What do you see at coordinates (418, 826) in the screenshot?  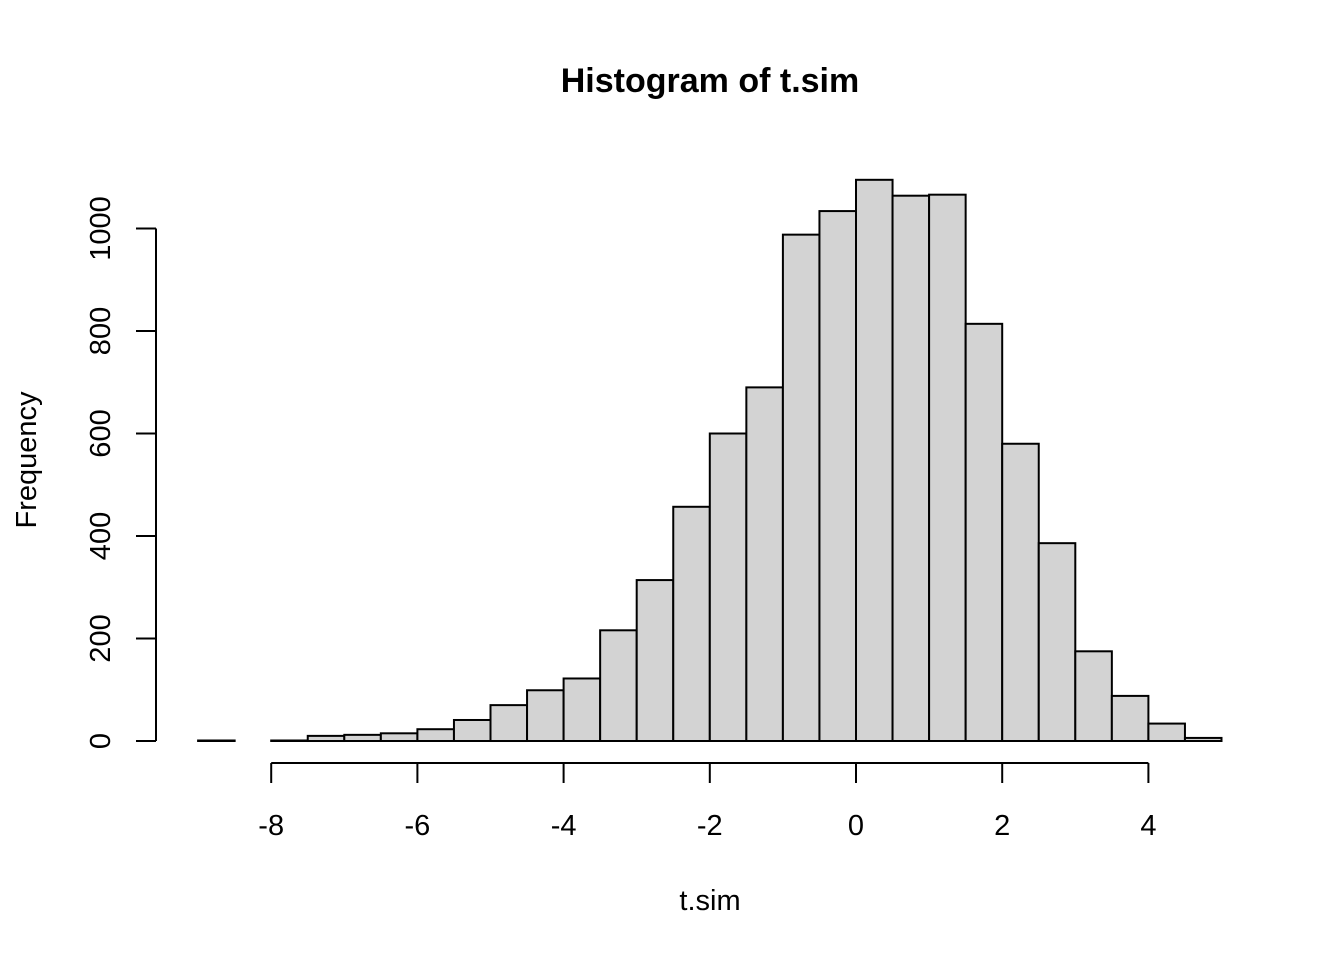 I see `x-tick-label: -6` at bounding box center [418, 826].